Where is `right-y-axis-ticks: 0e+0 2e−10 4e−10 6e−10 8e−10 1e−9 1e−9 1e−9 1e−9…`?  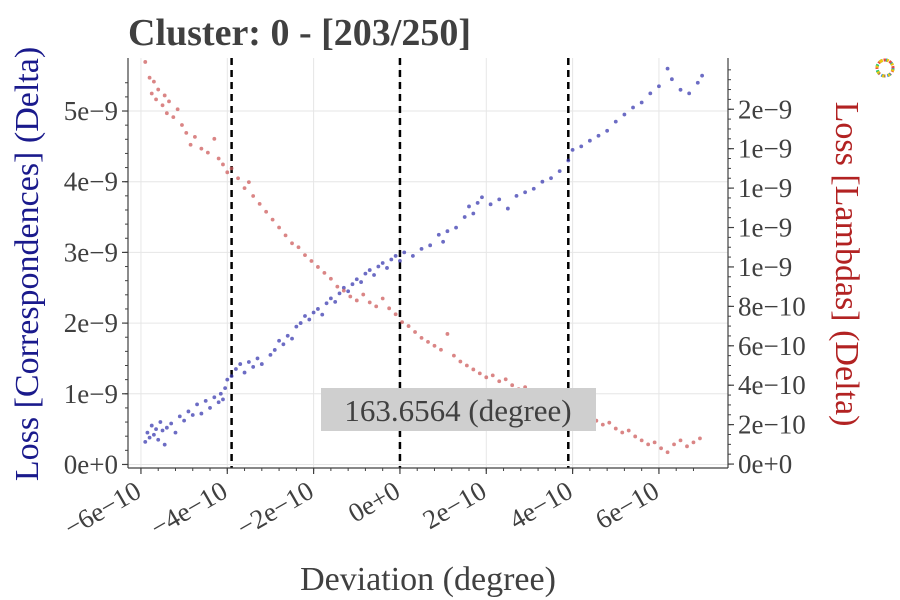
right-y-axis-ticks: 0e+0 2e−10 4e−10 6e−10 8e−10 1e−9 1e−9 1e−9 1e−9… is located at coordinates (767, 274).